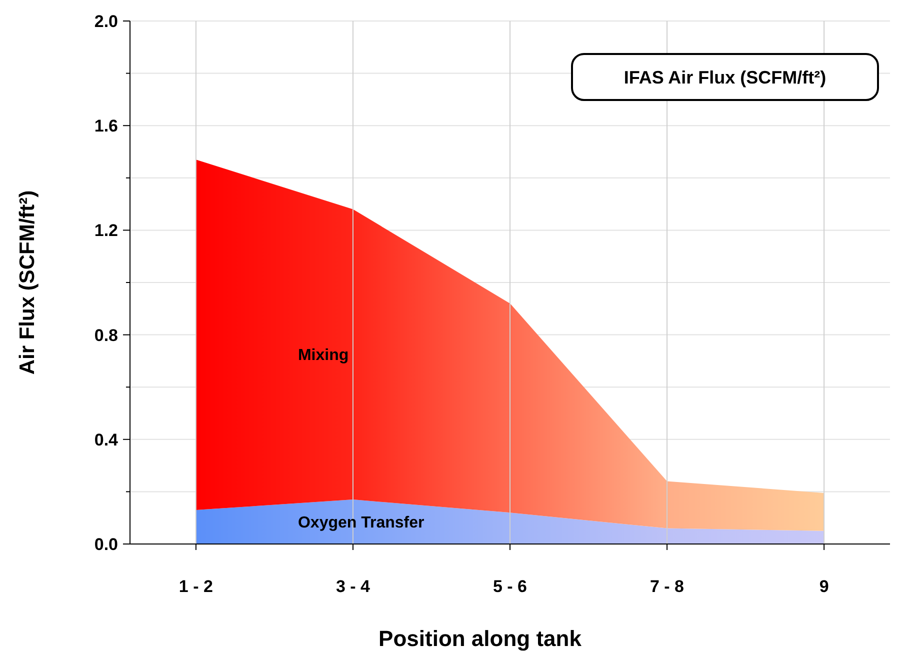 This screenshot has width=906, height=654. What do you see at coordinates (27, 282) in the screenshot?
I see `y-axis-title: Air Flux (SCFM/ft²)` at bounding box center [27, 282].